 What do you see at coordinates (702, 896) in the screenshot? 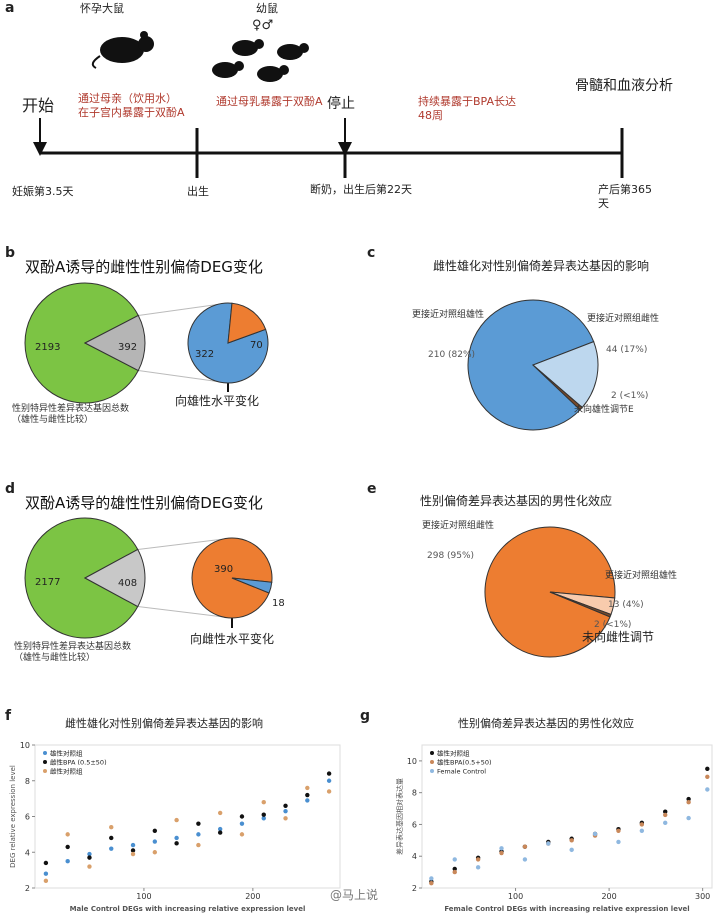
I see `x-tick-label: 300` at bounding box center [702, 896].